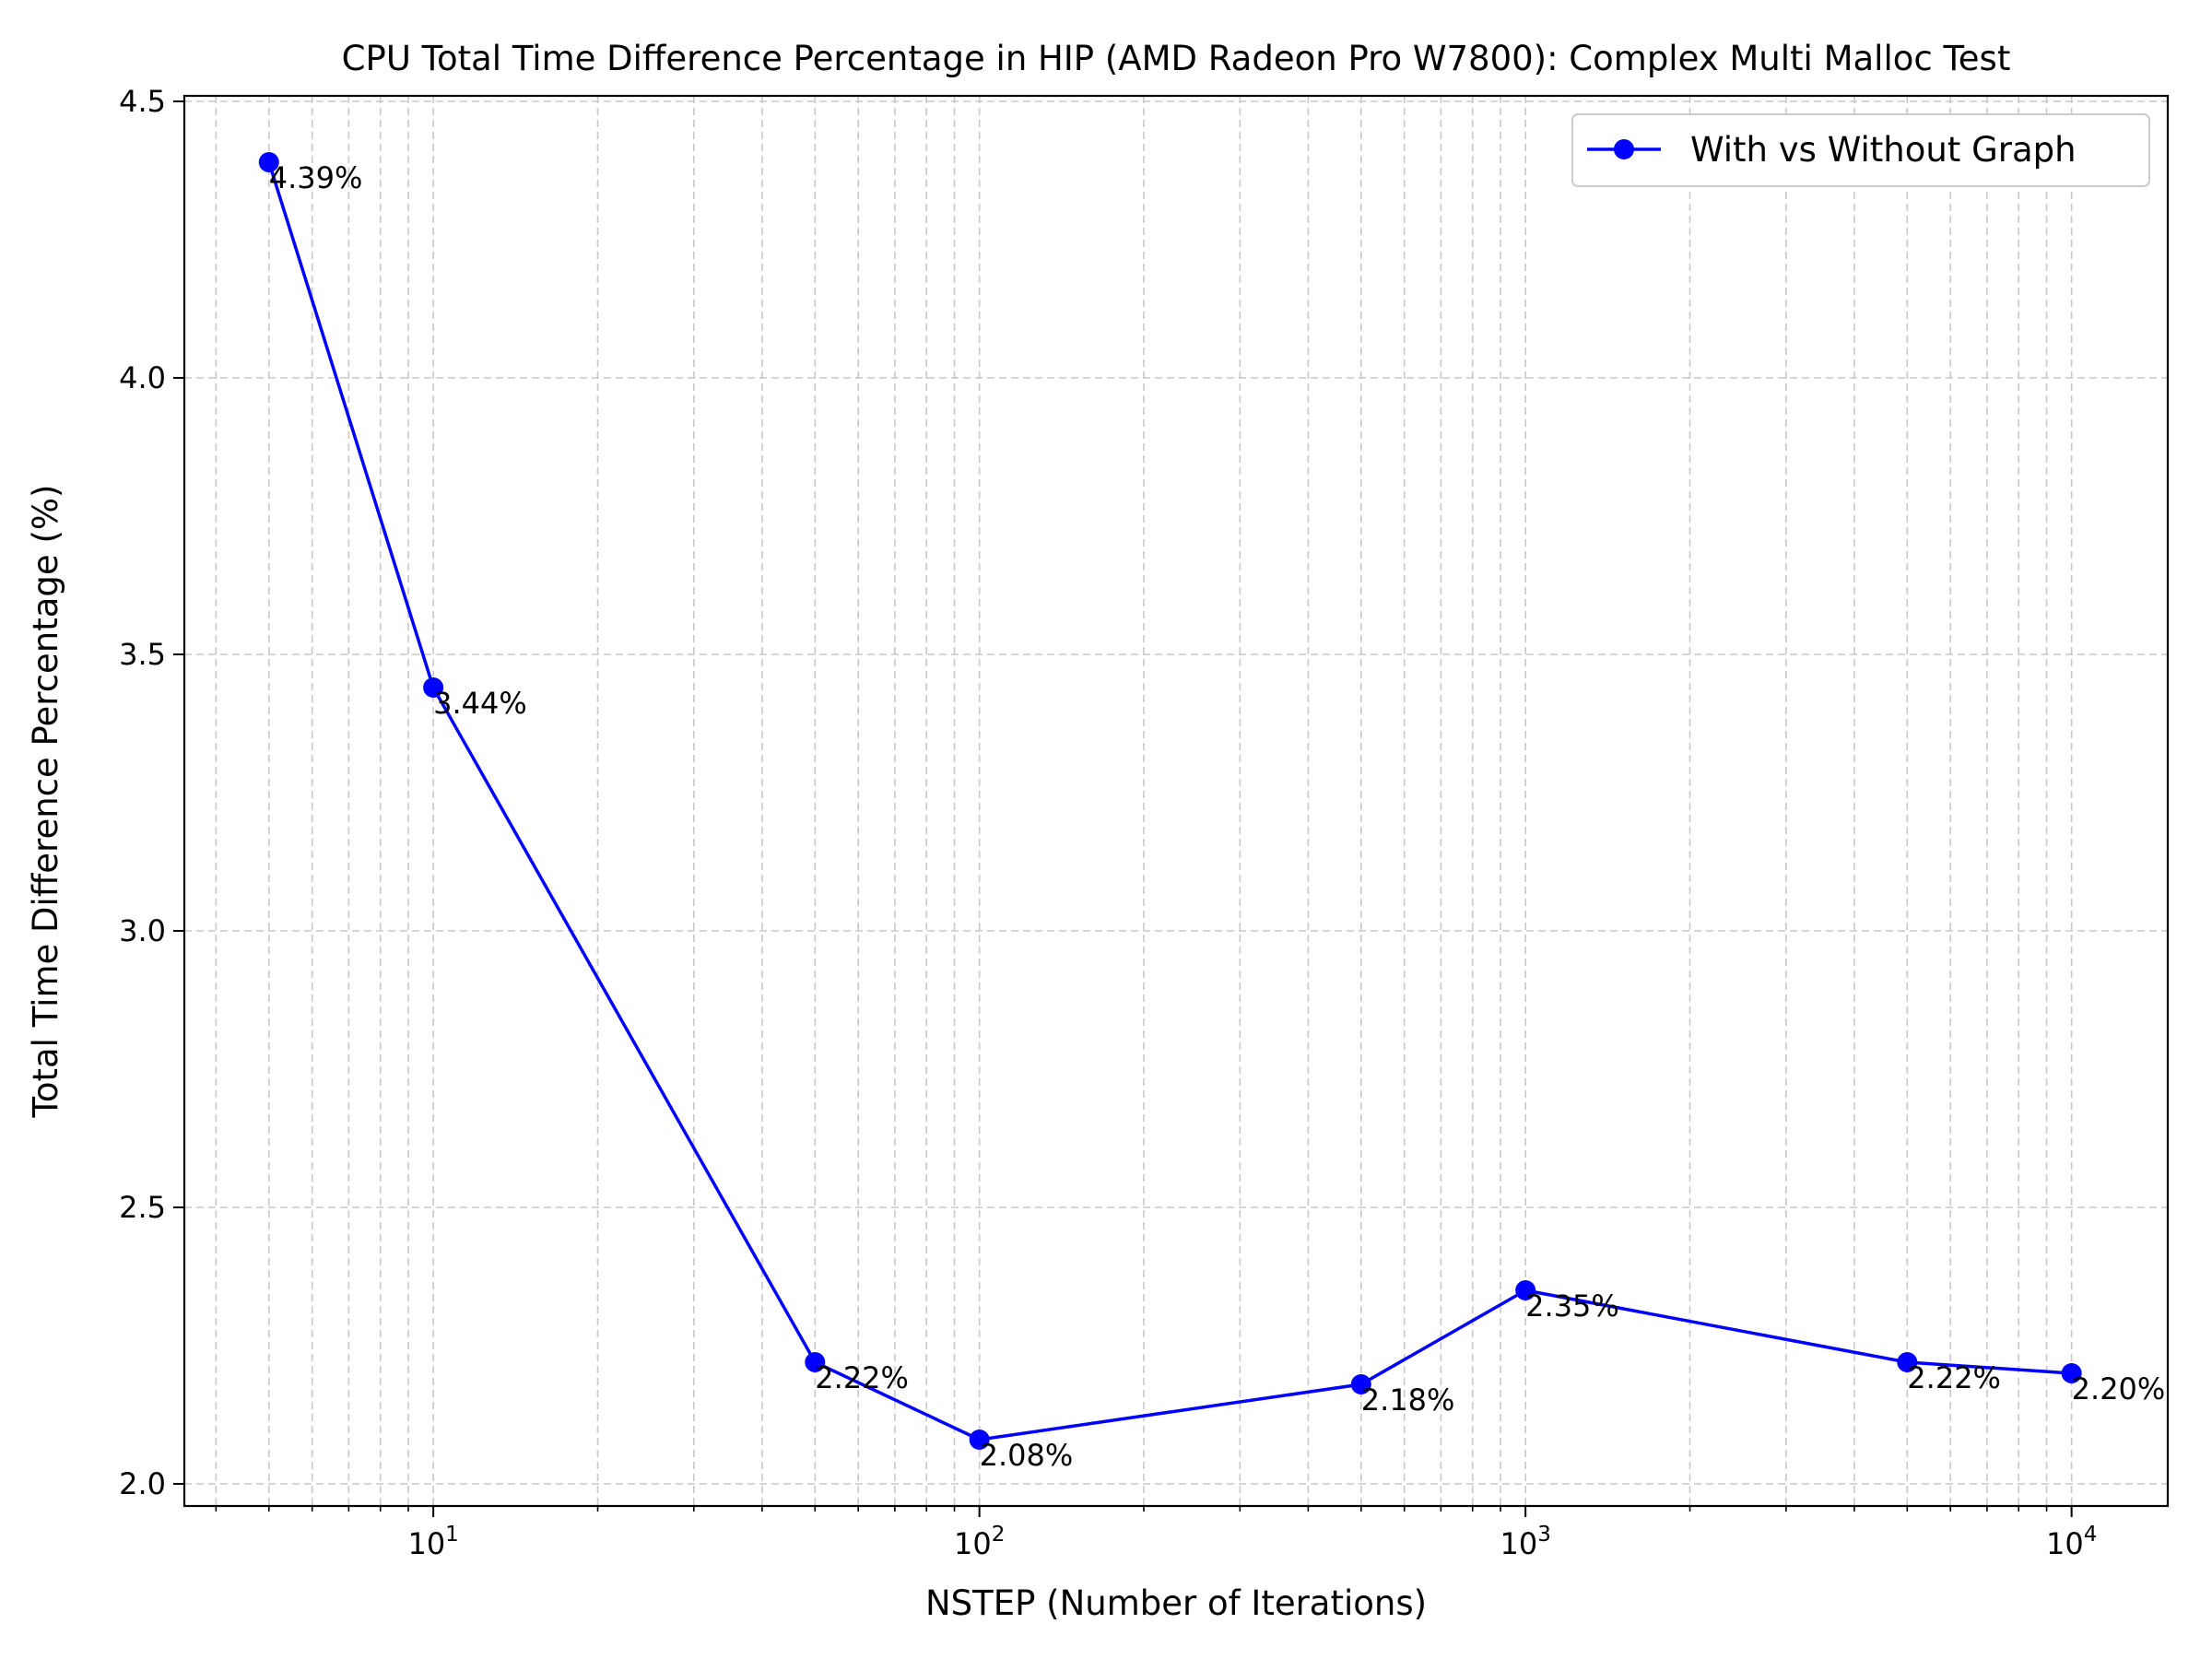 Image resolution: width=2212 pixels, height=1659 pixels. I want to click on x-tick-label: 10³, so click(1525, 1542).